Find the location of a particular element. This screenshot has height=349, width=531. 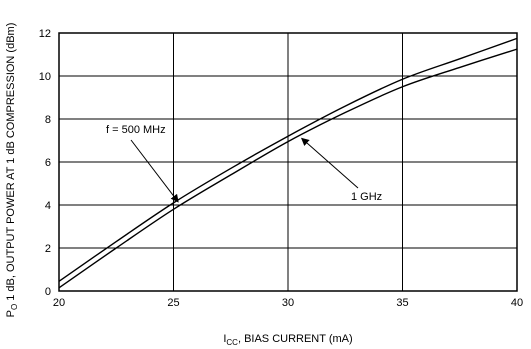

y-axis-label-main: P is located at coordinates (11, 313).